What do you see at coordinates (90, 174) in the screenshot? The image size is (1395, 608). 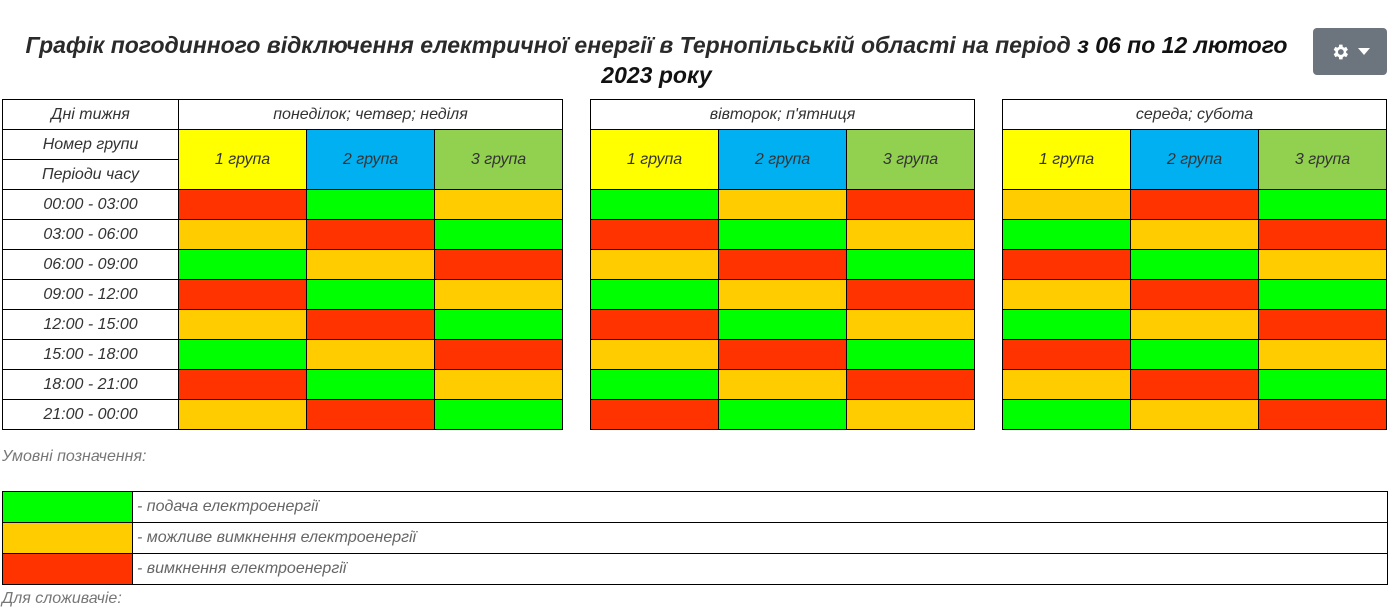 I see `periods-label: Періоди часу` at bounding box center [90, 174].